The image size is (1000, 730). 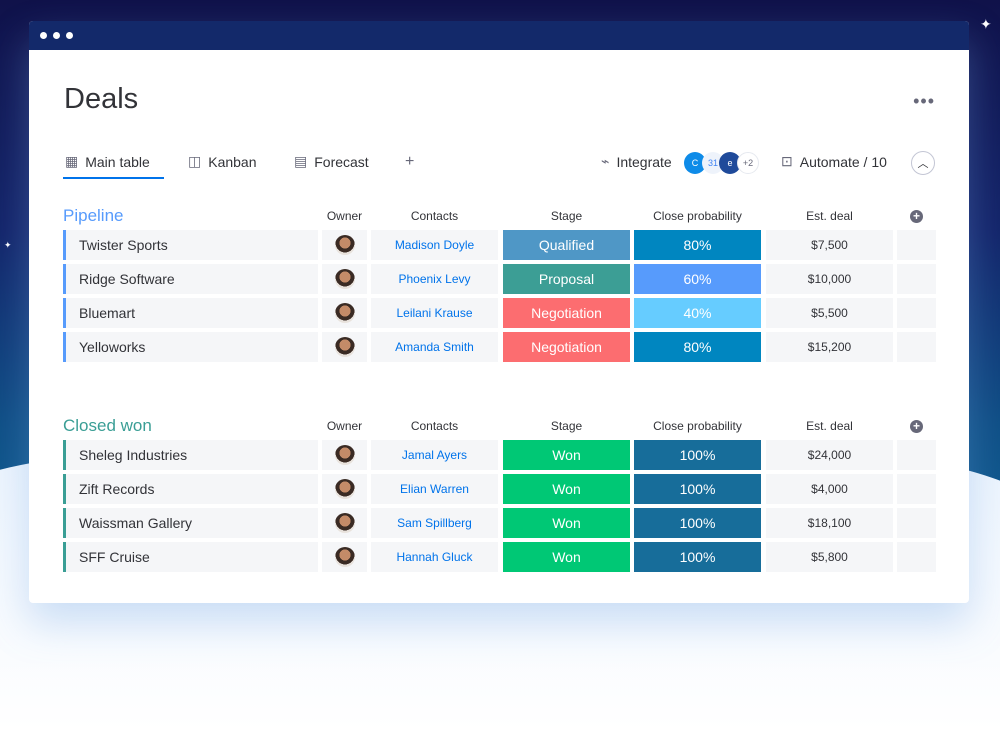 I want to click on est-deal: $5,500, so click(x=829, y=313).